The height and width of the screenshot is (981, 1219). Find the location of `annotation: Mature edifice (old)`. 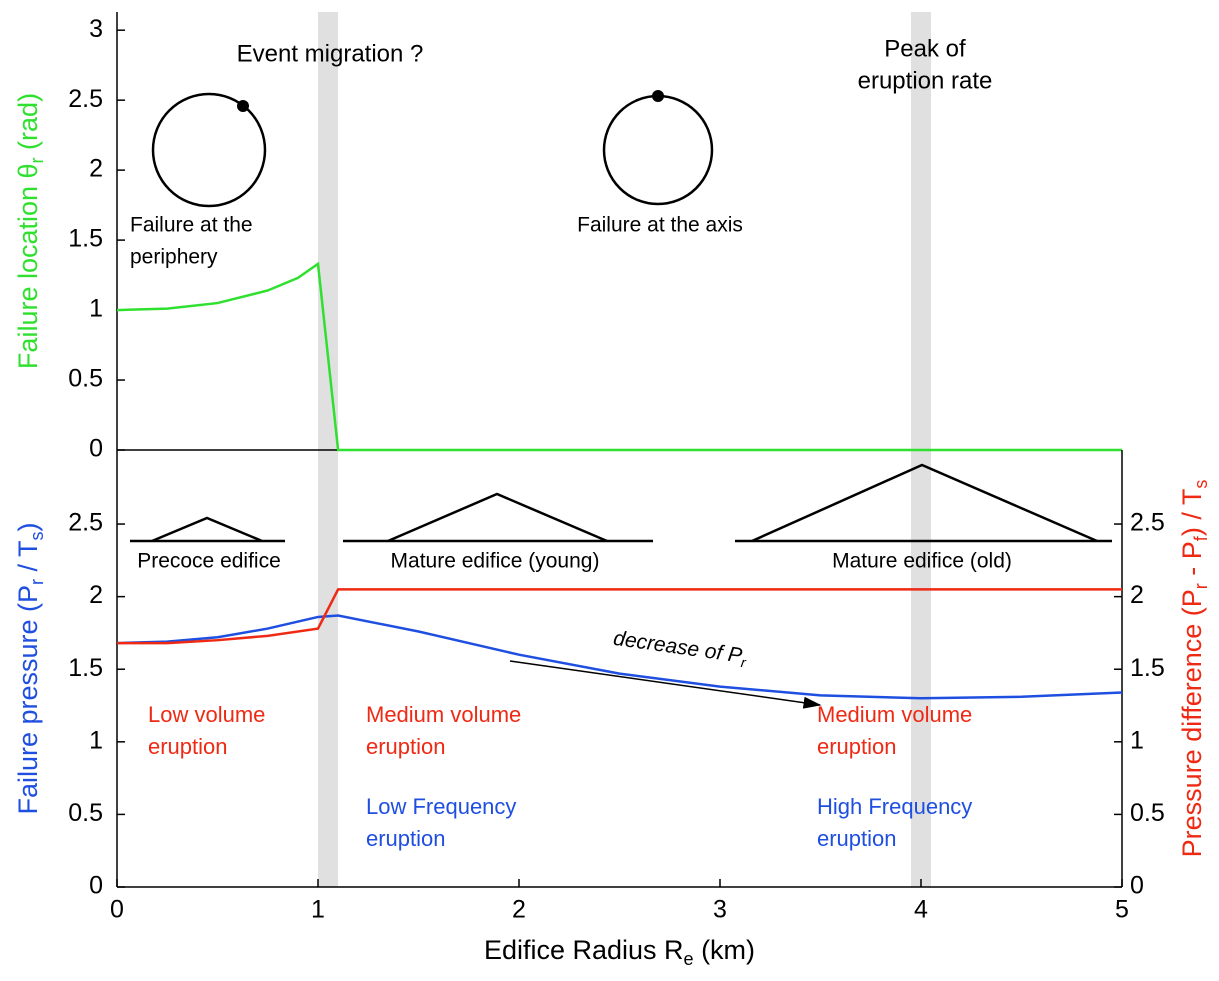

annotation: Mature edifice (old) is located at coordinates (922, 561).